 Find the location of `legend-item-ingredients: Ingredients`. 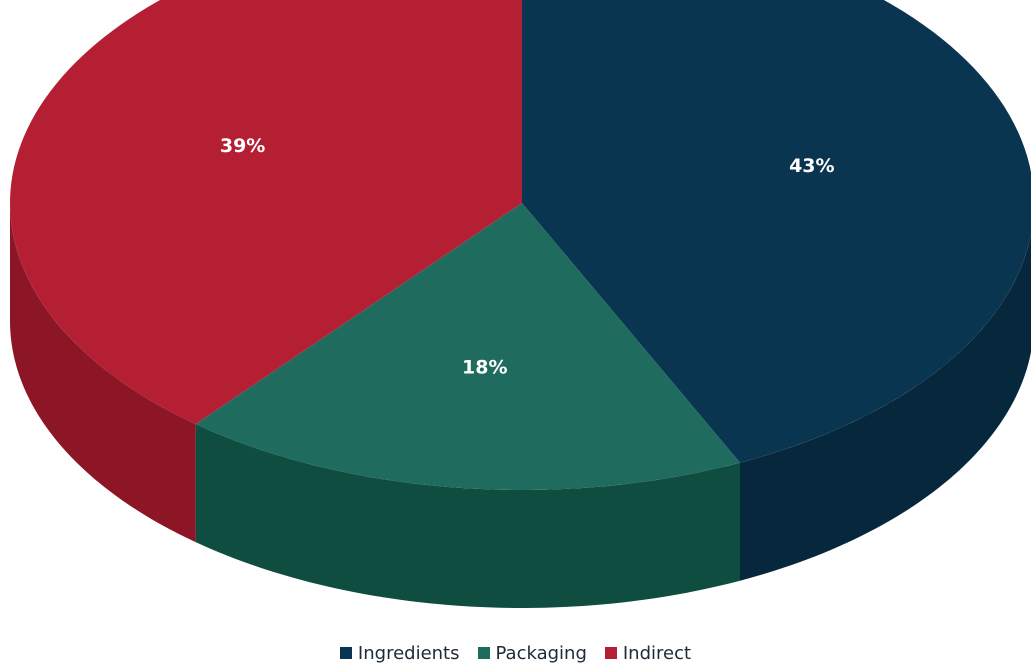

legend-item-ingredients: Ingredients is located at coordinates (399, 653).